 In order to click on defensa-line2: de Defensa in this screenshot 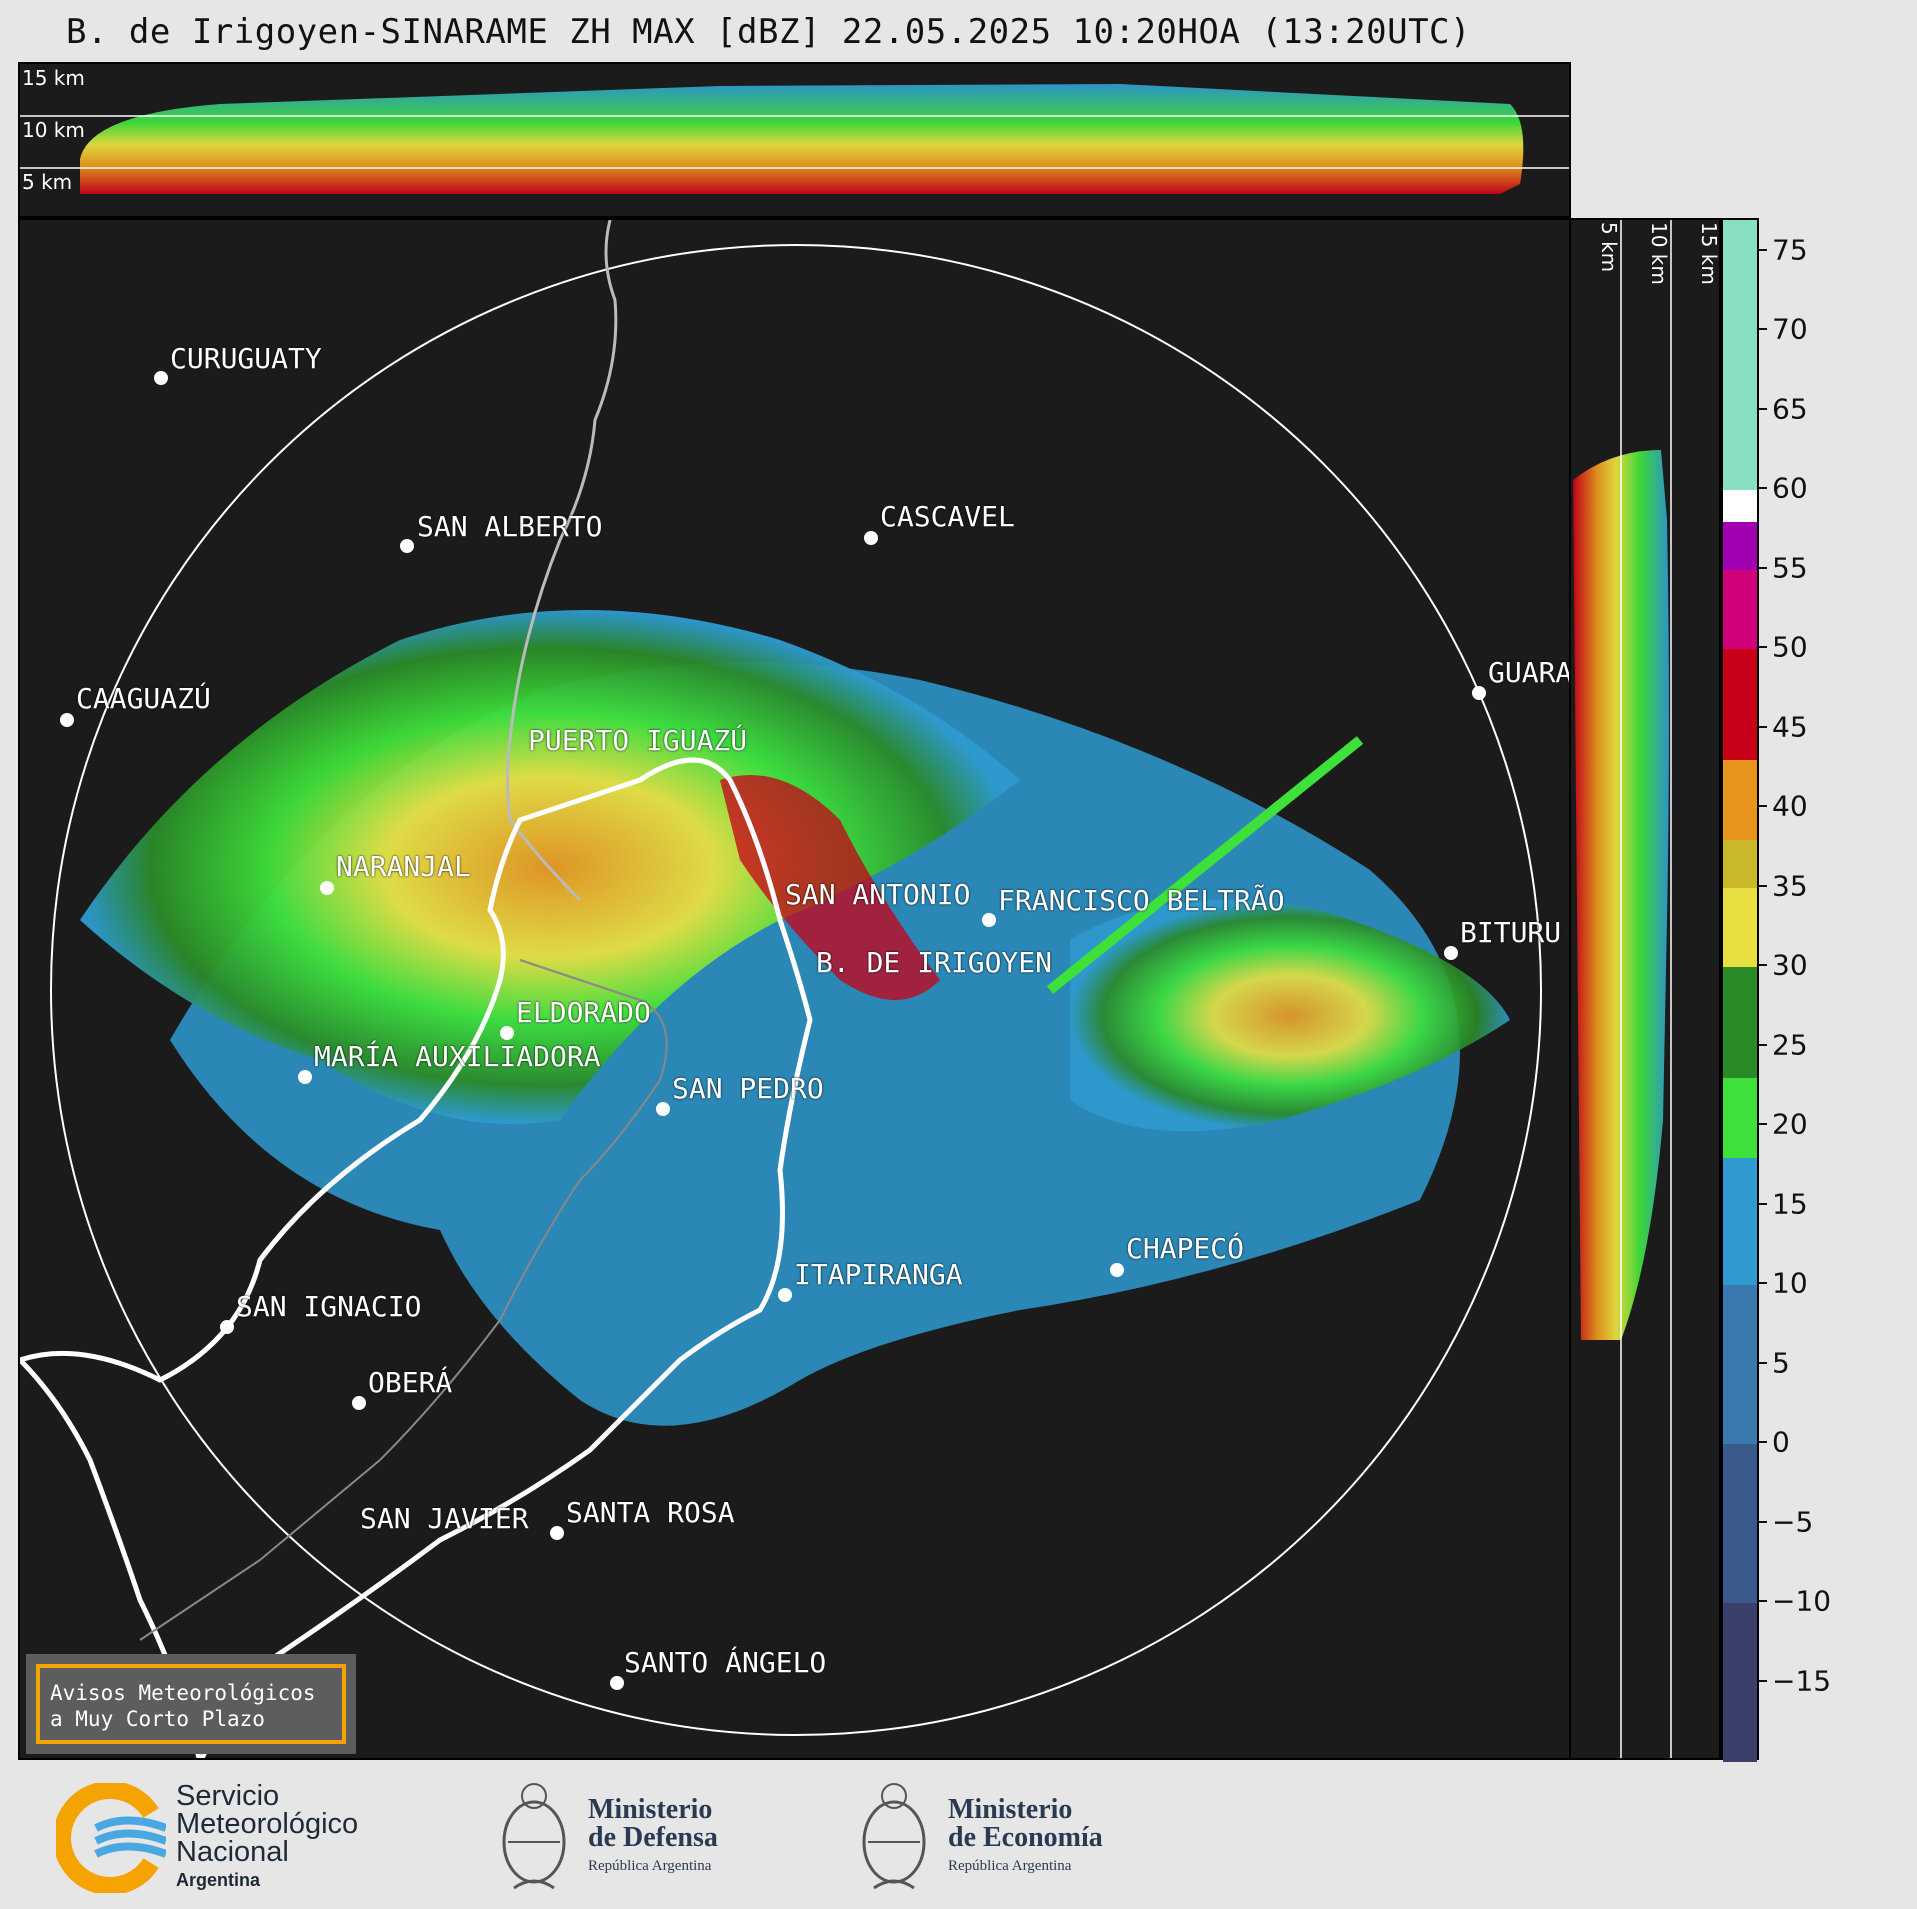, I will do `click(653, 1837)`.